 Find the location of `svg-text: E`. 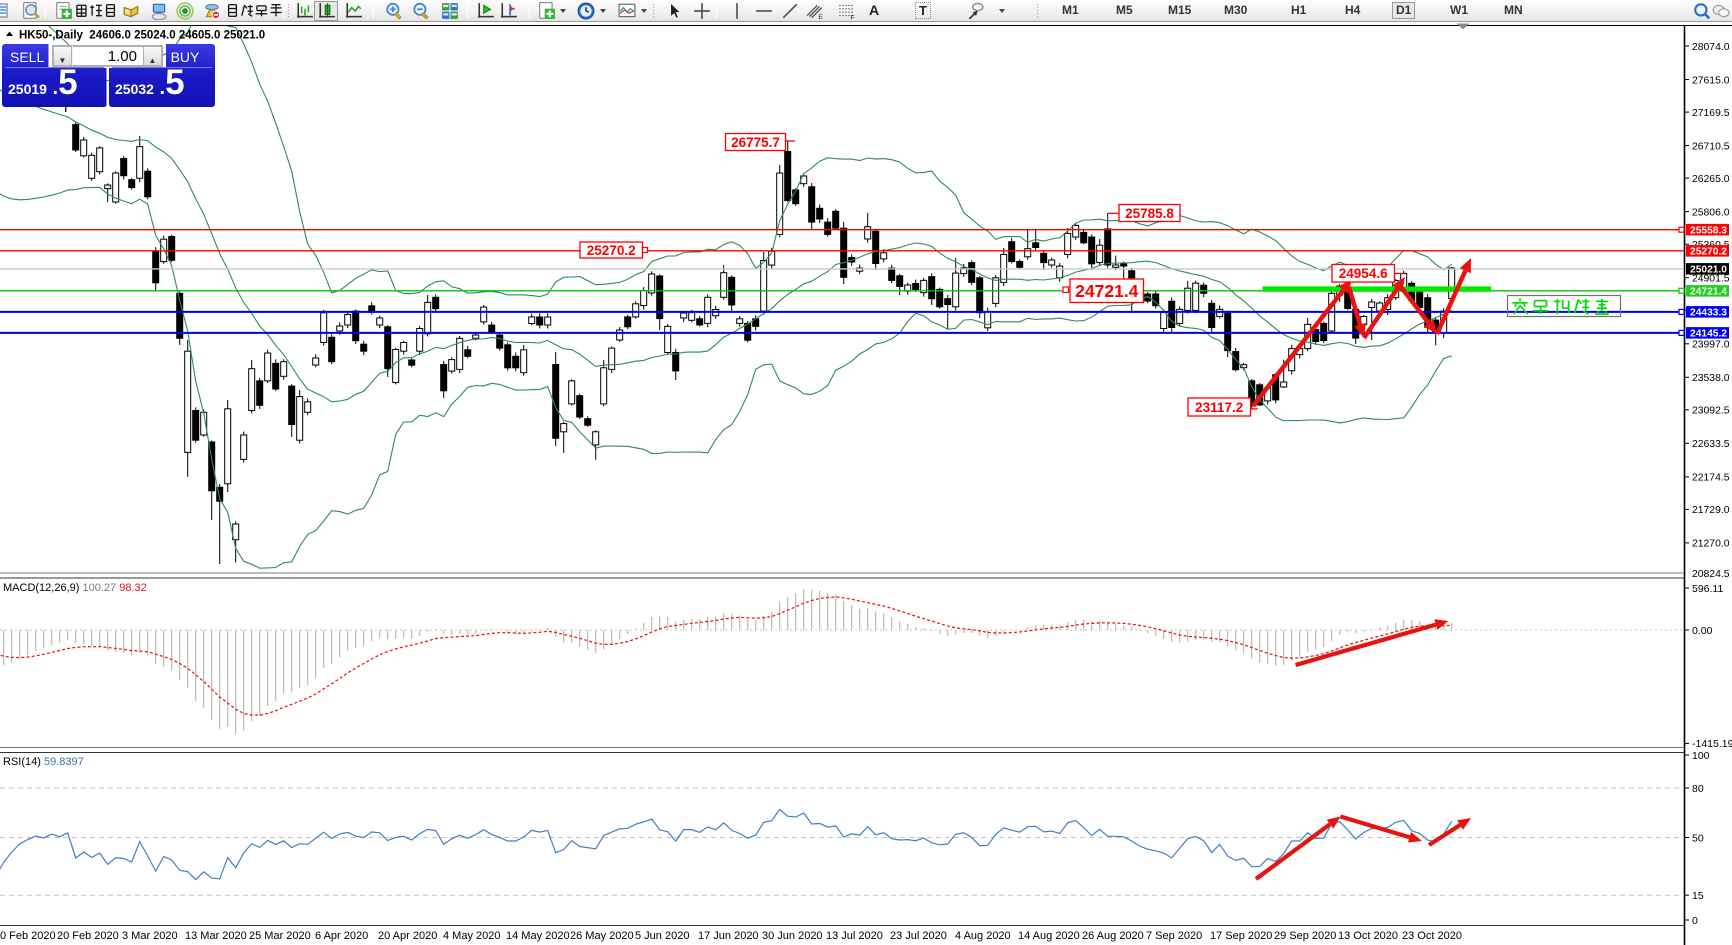

svg-text: E is located at coordinates (820, 17).